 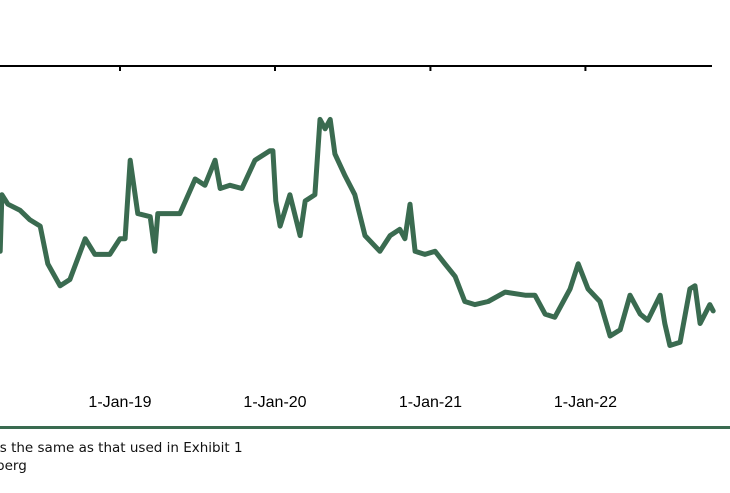 I want to click on x-tick-label: 1-Jan-20, so click(x=274, y=402).